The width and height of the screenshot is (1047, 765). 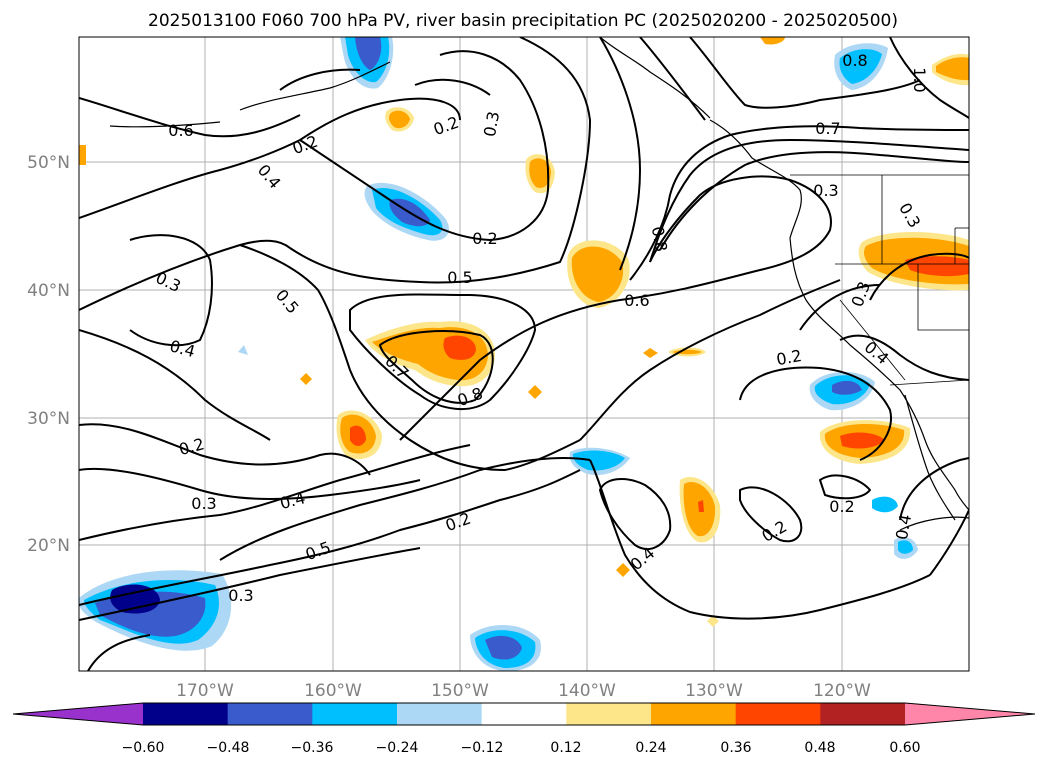 I want to click on lat-tick-label: 40°N, so click(x=48, y=291).